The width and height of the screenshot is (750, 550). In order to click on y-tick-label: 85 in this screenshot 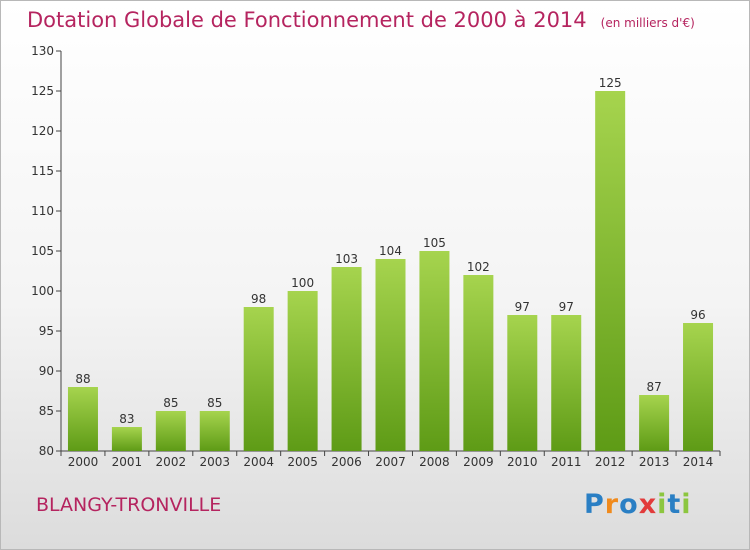, I will do `click(46, 411)`.